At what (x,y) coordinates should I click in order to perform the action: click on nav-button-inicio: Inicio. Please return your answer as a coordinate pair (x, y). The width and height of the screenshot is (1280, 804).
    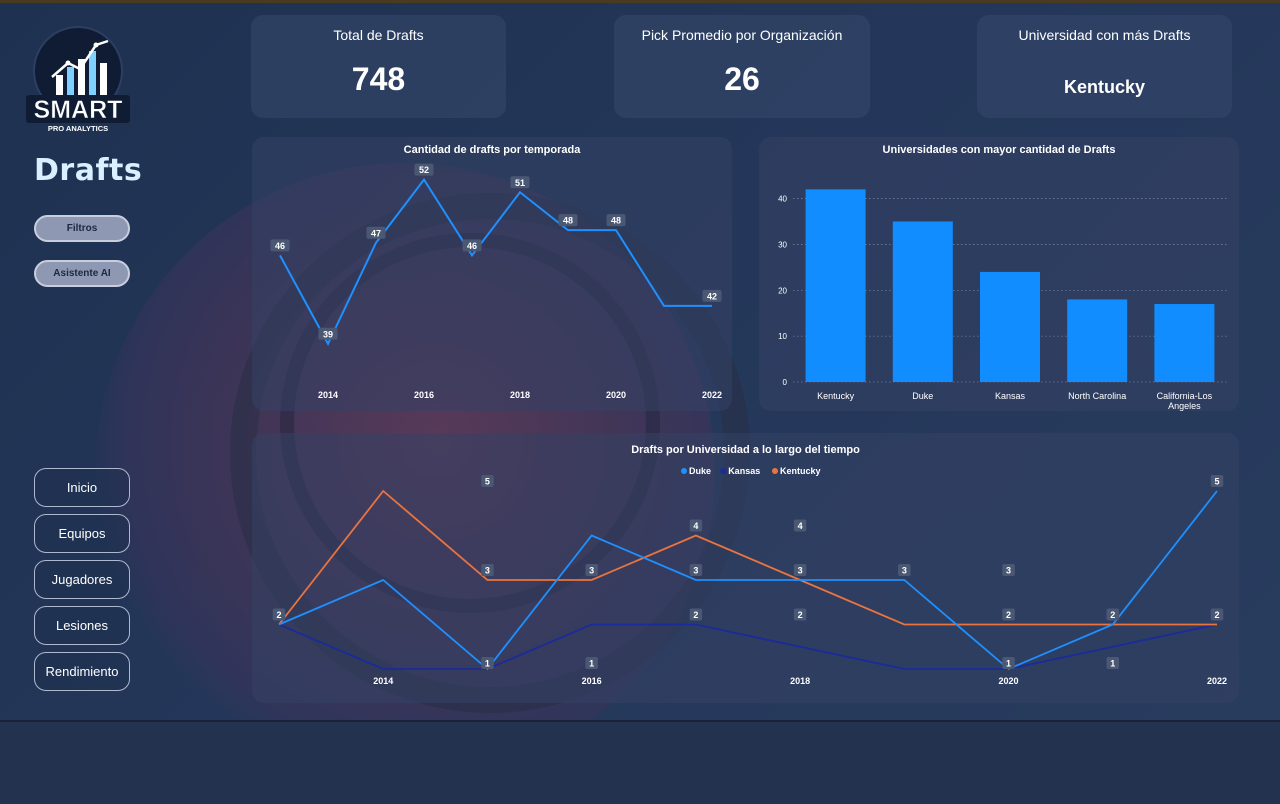
    Looking at the image, I should click on (82, 487).